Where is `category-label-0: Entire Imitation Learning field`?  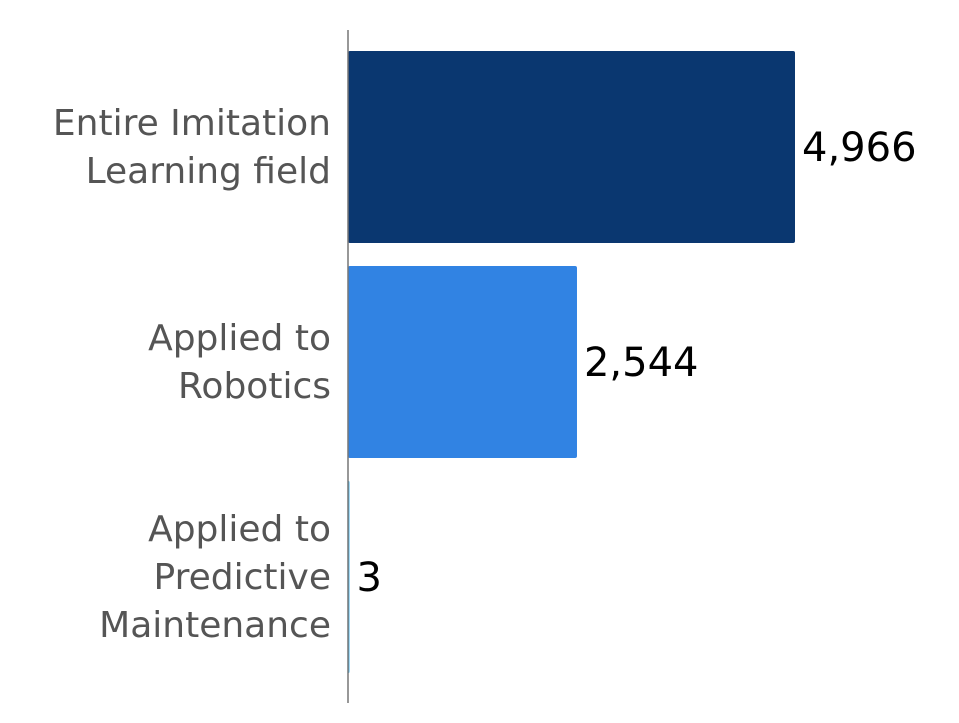
category-label-0: Entire Imitation Learning field is located at coordinates (192, 147).